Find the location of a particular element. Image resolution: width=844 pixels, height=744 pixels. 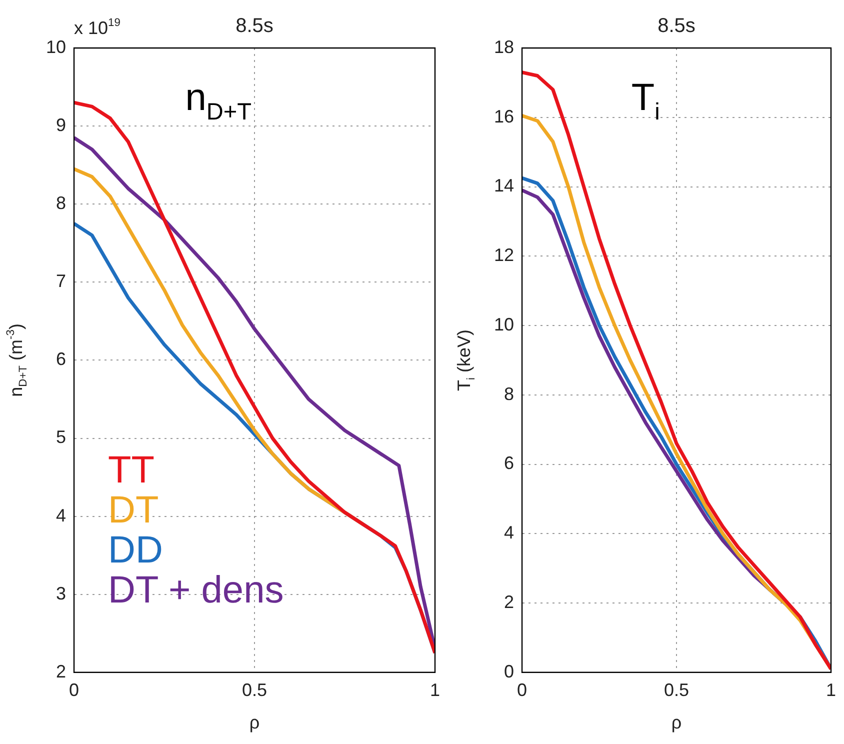

y-tick-label: 18 is located at coordinates (504, 46).